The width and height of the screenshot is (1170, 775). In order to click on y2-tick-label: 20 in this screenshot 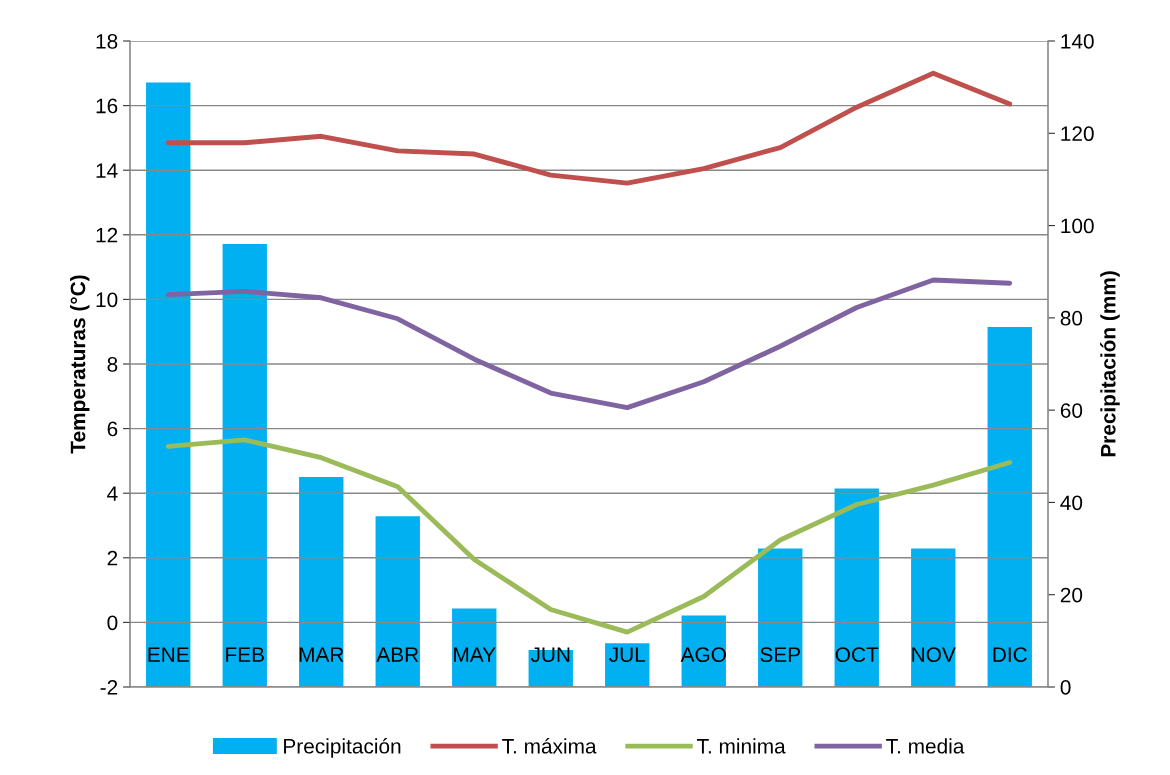, I will do `click(1071, 595)`.